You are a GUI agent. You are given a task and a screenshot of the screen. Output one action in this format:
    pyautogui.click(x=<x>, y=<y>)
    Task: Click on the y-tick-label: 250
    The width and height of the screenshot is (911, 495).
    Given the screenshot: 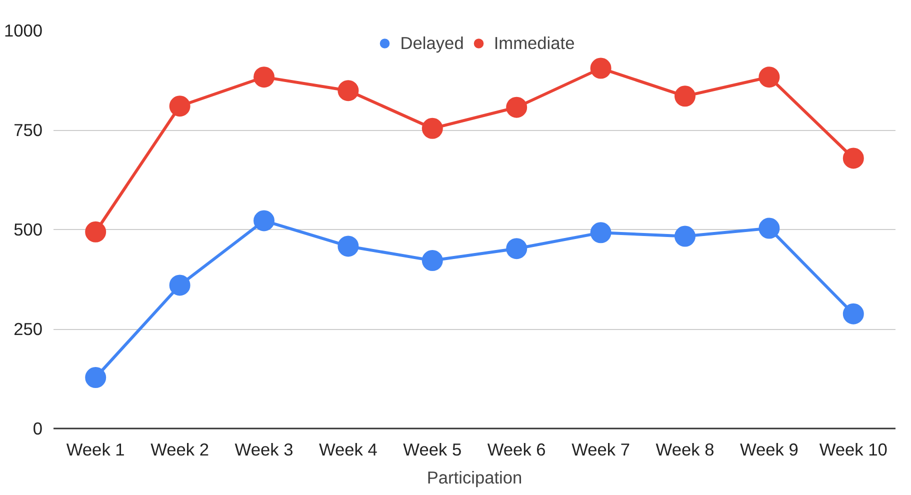 What is the action you would take?
    pyautogui.click(x=28, y=329)
    